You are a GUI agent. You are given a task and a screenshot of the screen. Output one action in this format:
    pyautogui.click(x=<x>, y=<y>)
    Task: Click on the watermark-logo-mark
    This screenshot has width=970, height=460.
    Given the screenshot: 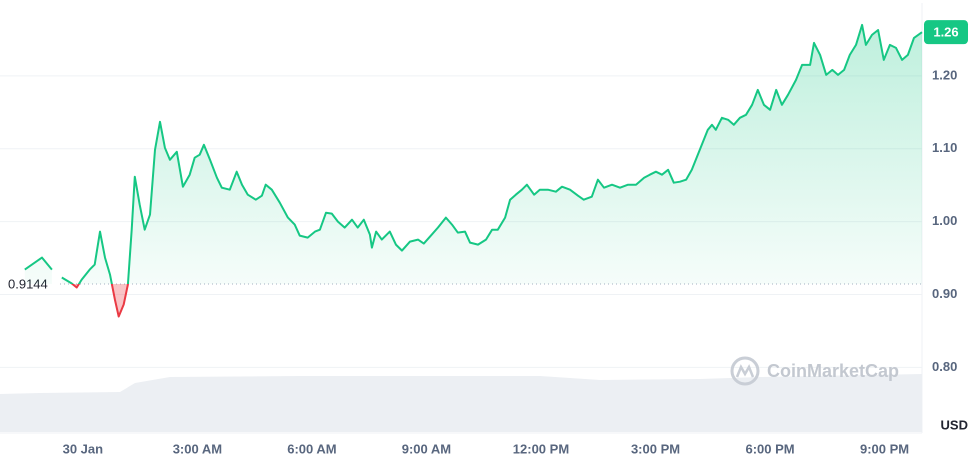 What is the action you would take?
    pyautogui.click(x=745, y=371)
    